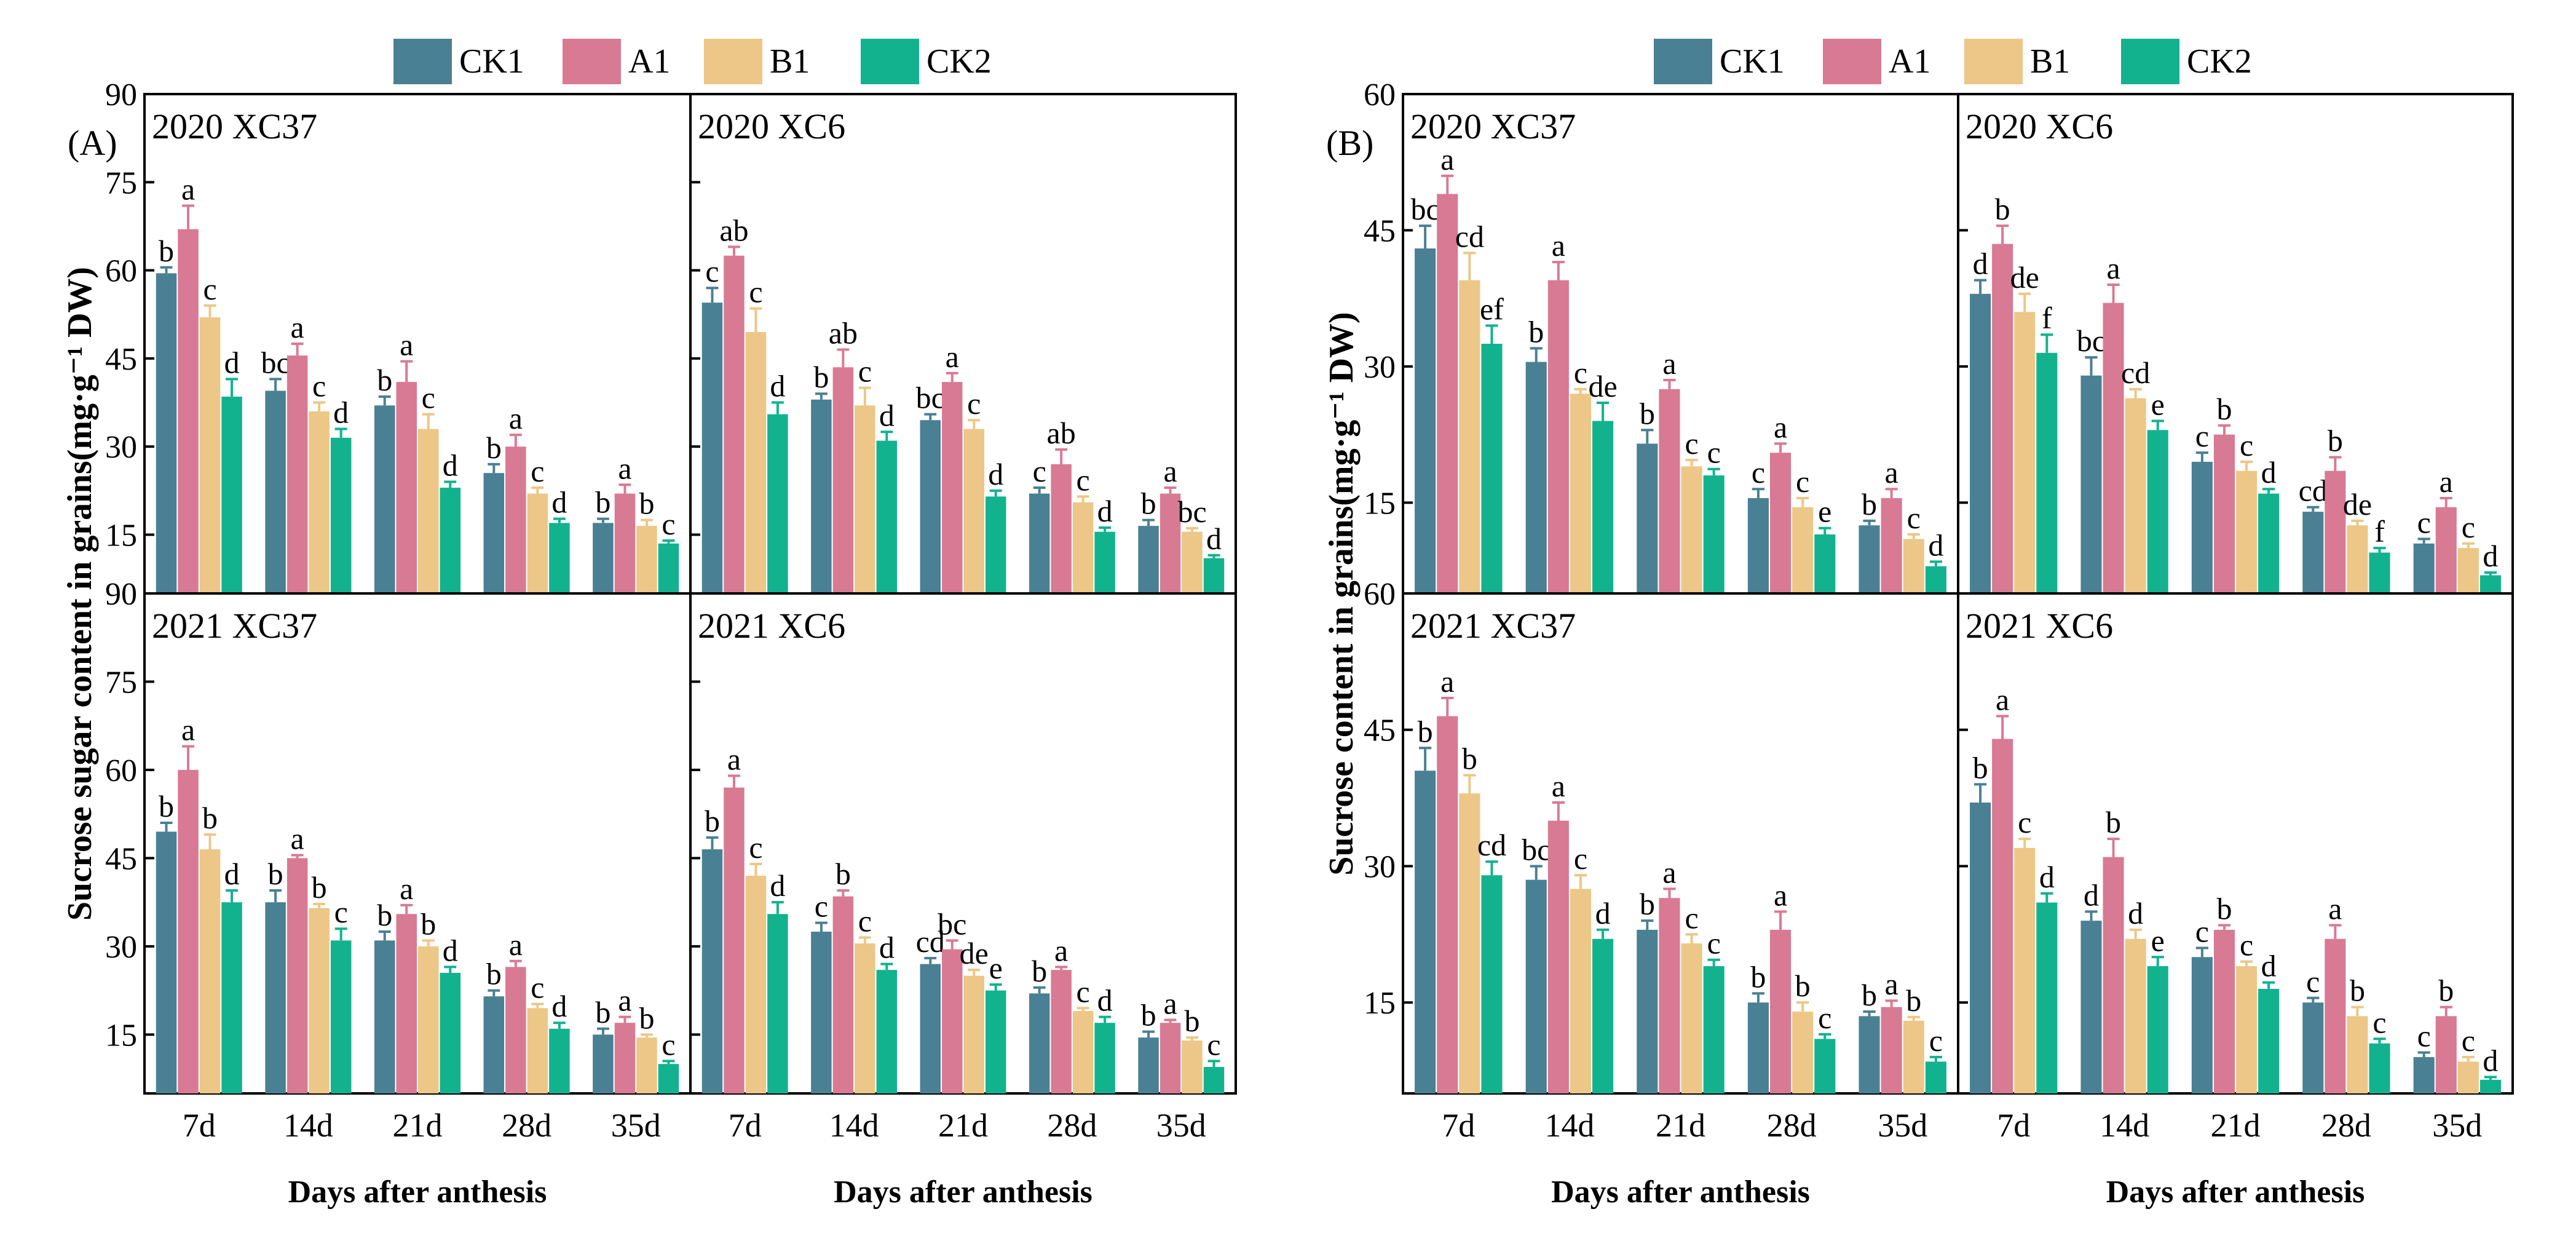 Image resolution: width=2576 pixels, height=1241 pixels. What do you see at coordinates (121, 770) in the screenshot?
I see `y-tick-label-a-p3: 60` at bounding box center [121, 770].